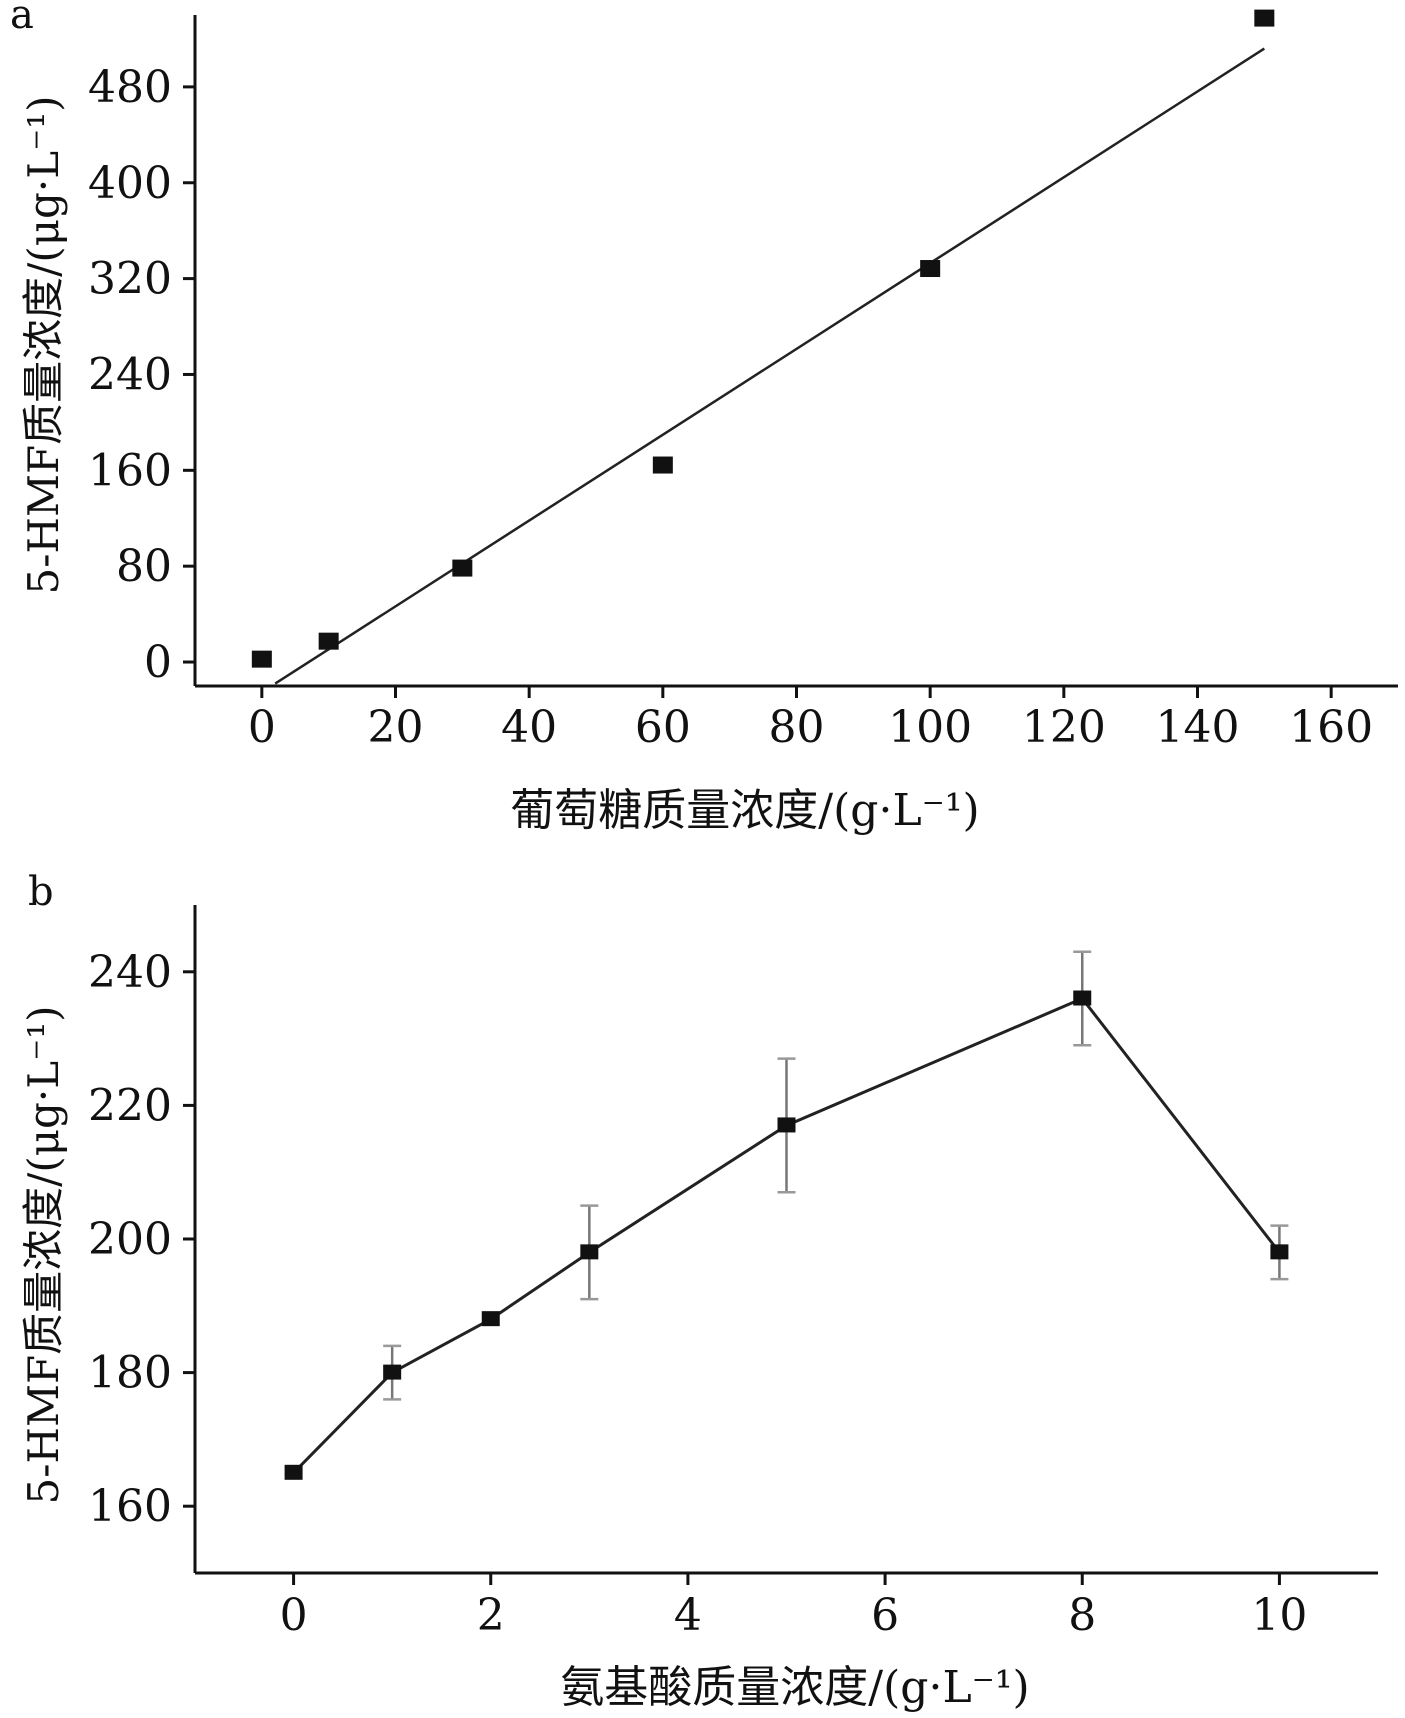  Describe the element at coordinates (793, 1607) in the screenshot. I see `x-ticks-b: 0 2 4 6 8 10` at that location.